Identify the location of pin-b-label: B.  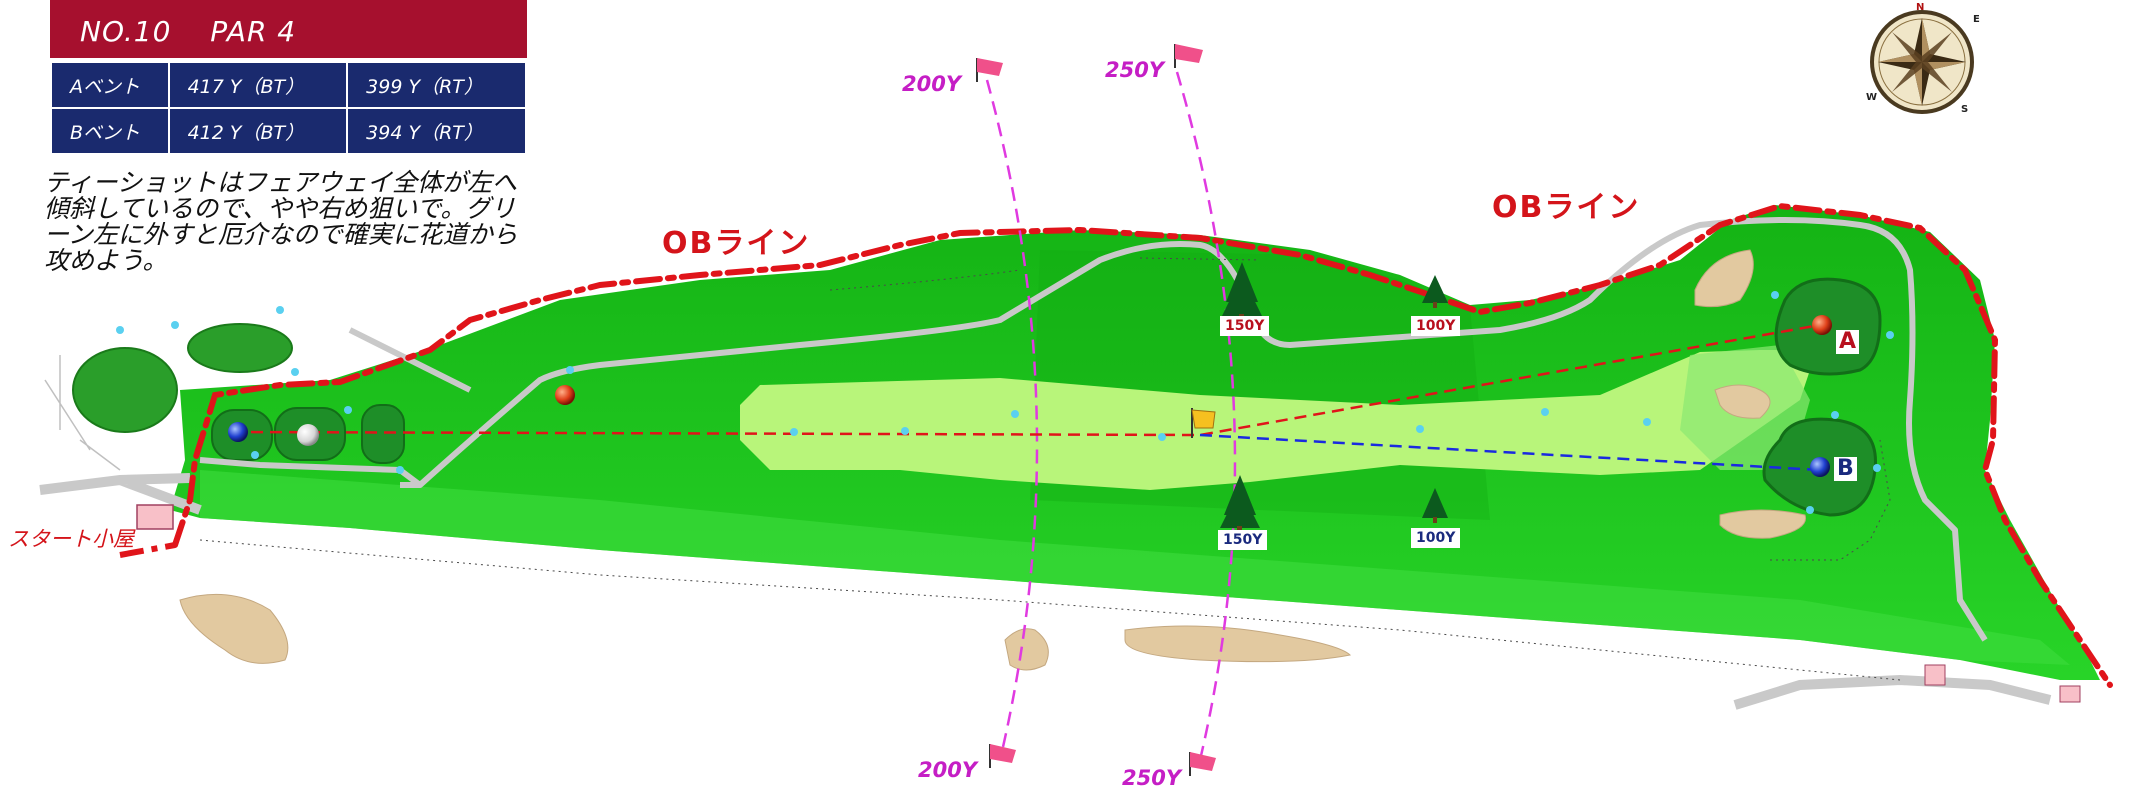
(1845, 469).